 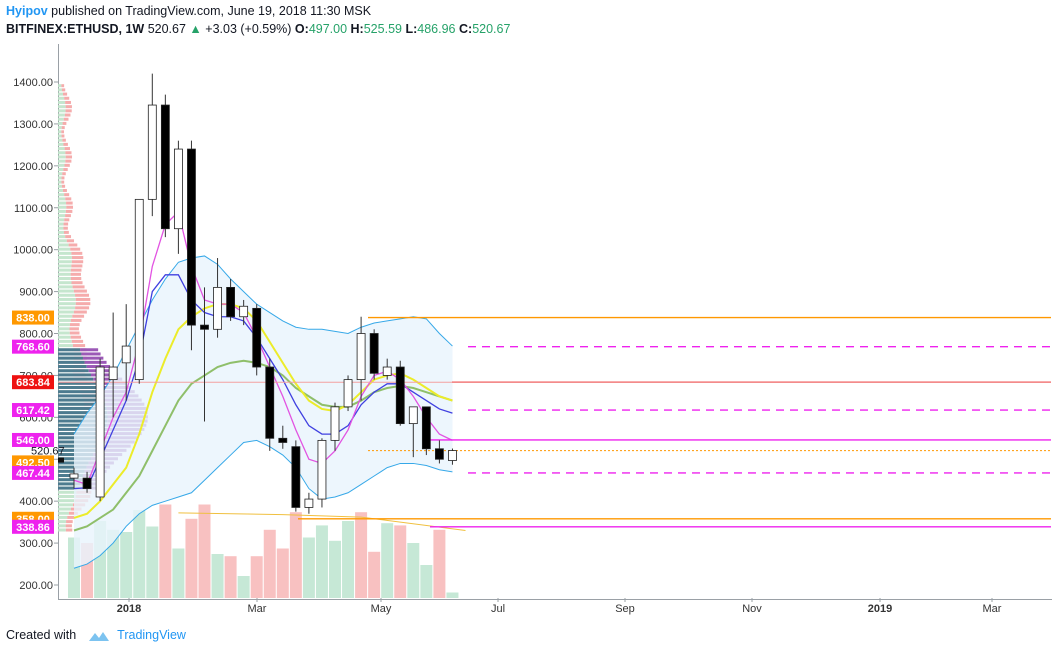 What do you see at coordinates (61, 460) in the screenshot?
I see `current-price-marker` at bounding box center [61, 460].